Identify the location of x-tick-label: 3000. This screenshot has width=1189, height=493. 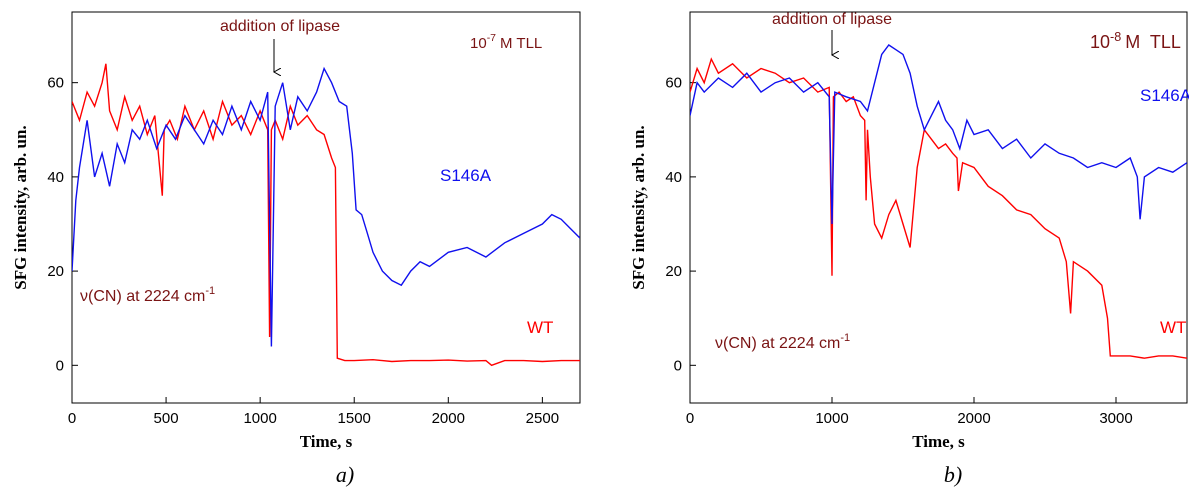
(1115, 418).